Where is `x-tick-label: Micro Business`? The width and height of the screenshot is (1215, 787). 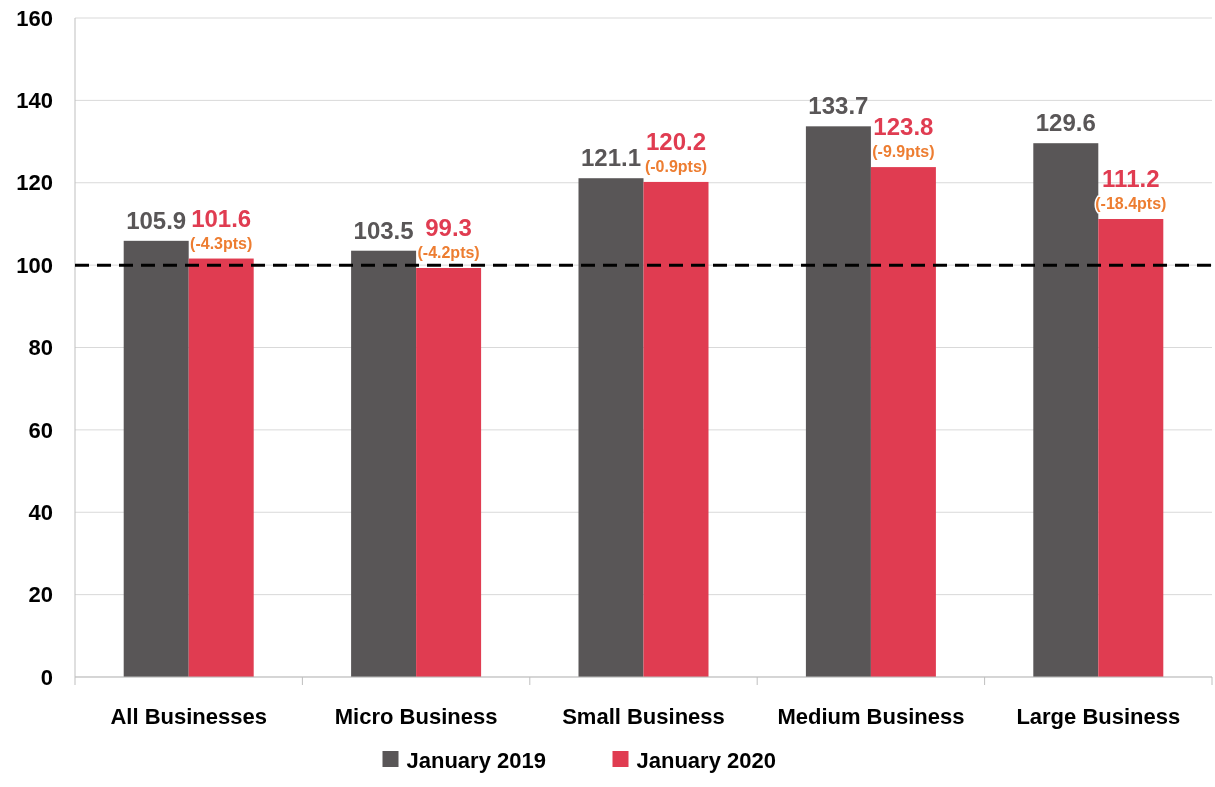
x-tick-label: Micro Business is located at coordinates (416, 716).